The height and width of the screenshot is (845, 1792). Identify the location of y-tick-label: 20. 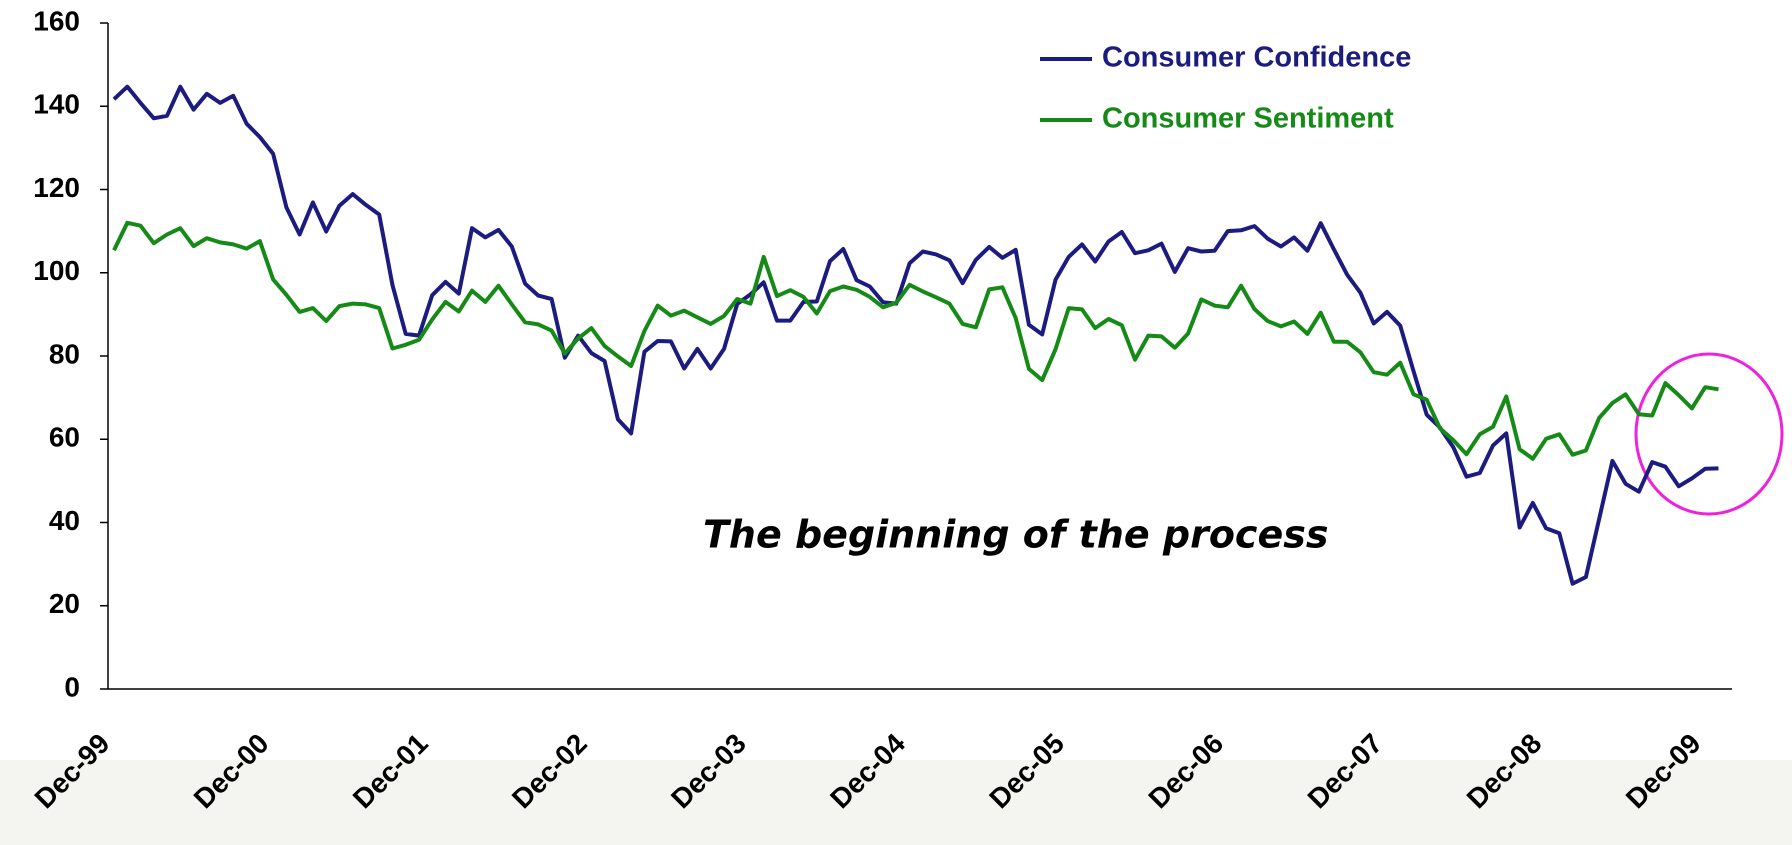
(64, 603).